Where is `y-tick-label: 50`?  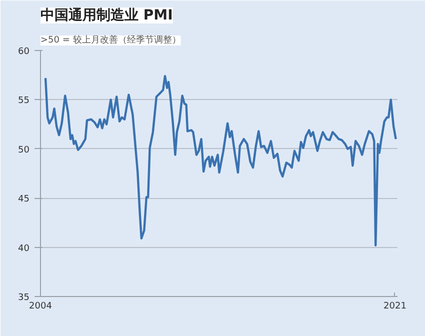 y-tick-label: 50 is located at coordinates (24, 150).